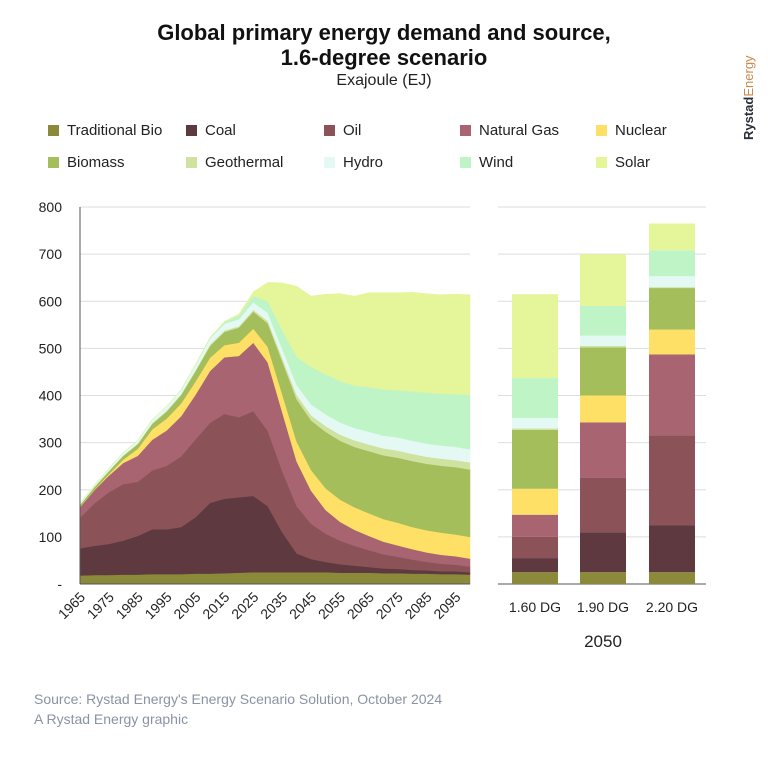 The height and width of the screenshot is (768, 768). Describe the element at coordinates (360, 605) in the screenshot. I see `x-tick-label-2065: 2065` at that location.